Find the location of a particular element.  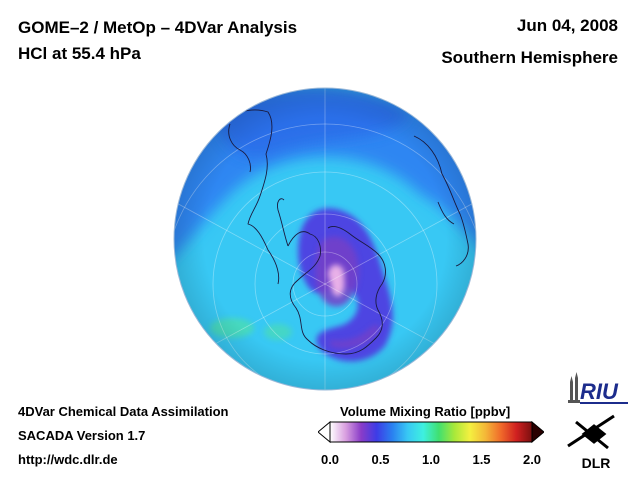

riu-logo-text: RIU is located at coordinates (599, 391).